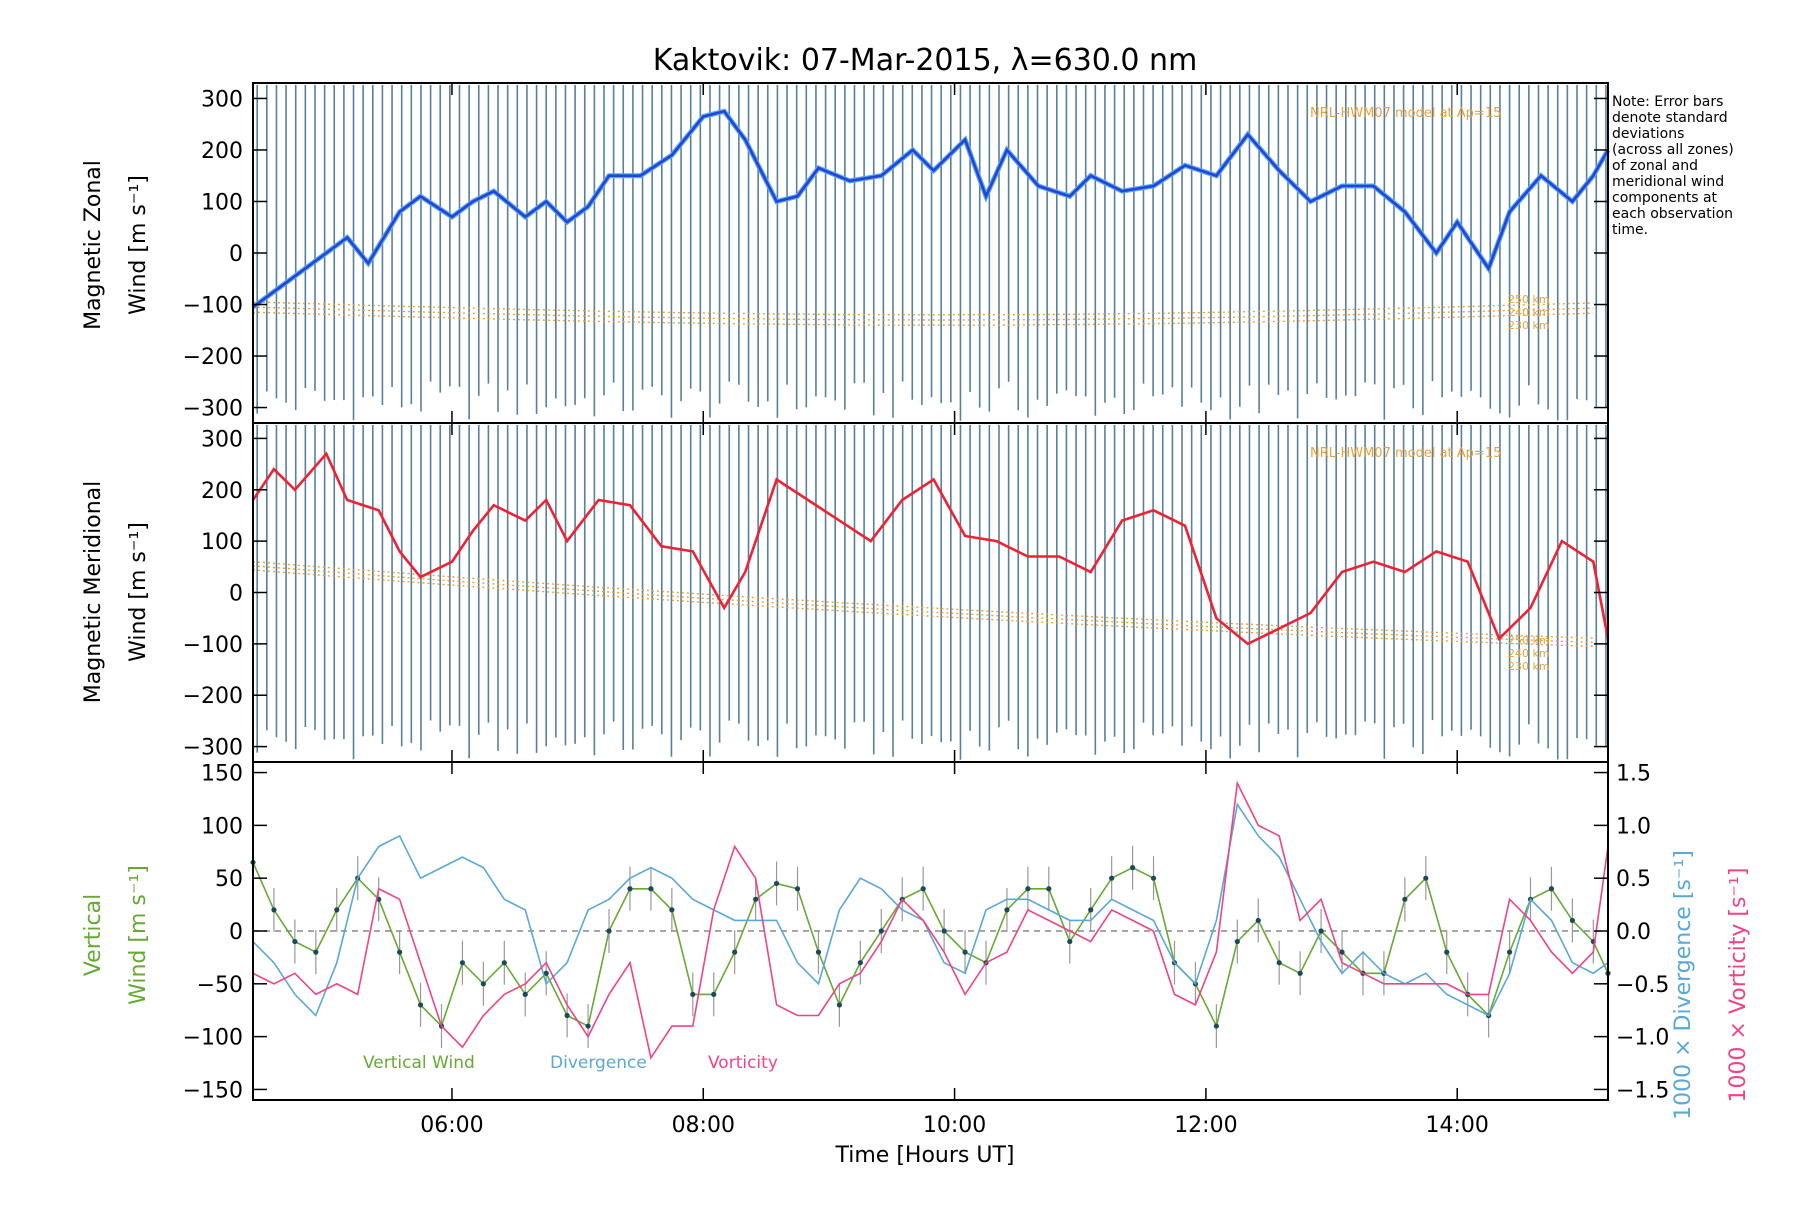  Describe the element at coordinates (703, 1125) in the screenshot. I see `x-tick-label: 08:00` at that location.